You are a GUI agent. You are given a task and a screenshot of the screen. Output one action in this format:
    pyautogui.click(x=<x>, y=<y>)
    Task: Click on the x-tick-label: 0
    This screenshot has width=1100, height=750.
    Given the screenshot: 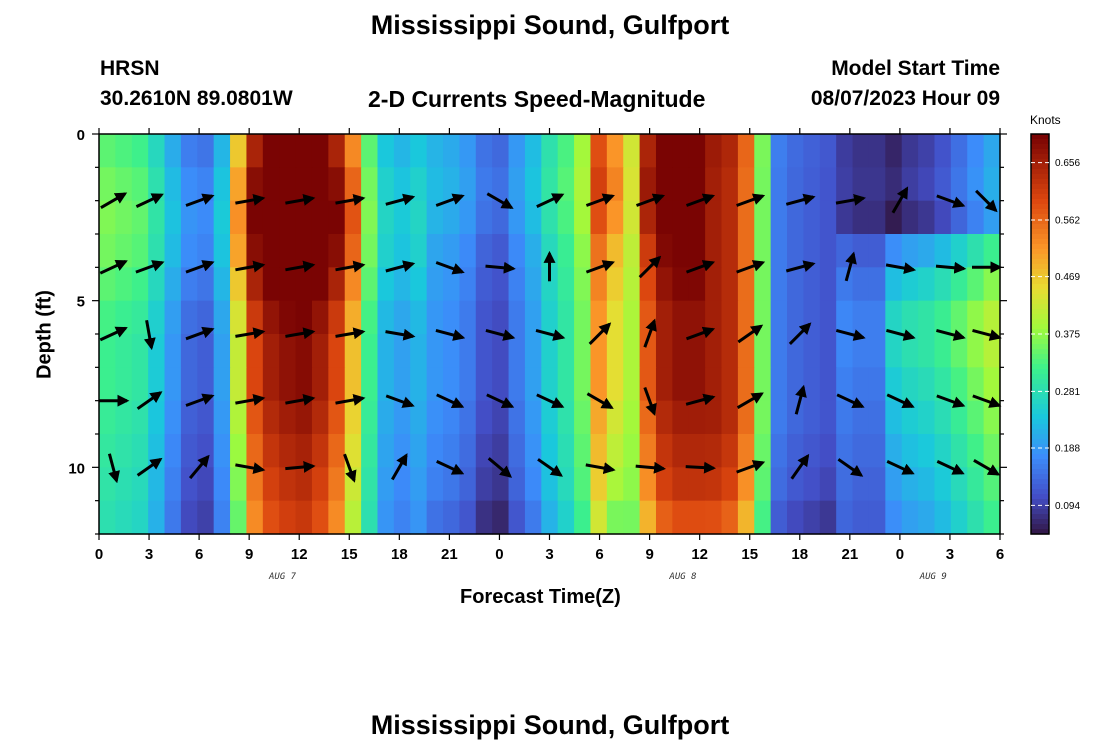 What is the action you would take?
    pyautogui.click(x=99, y=554)
    